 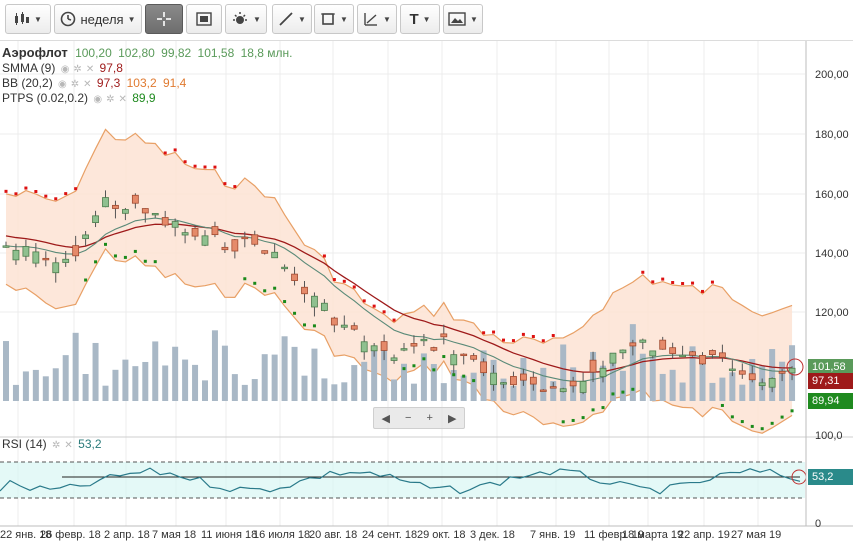 What do you see at coordinates (408, 418) in the screenshot?
I see `zoom-out-icon: −` at bounding box center [408, 418].